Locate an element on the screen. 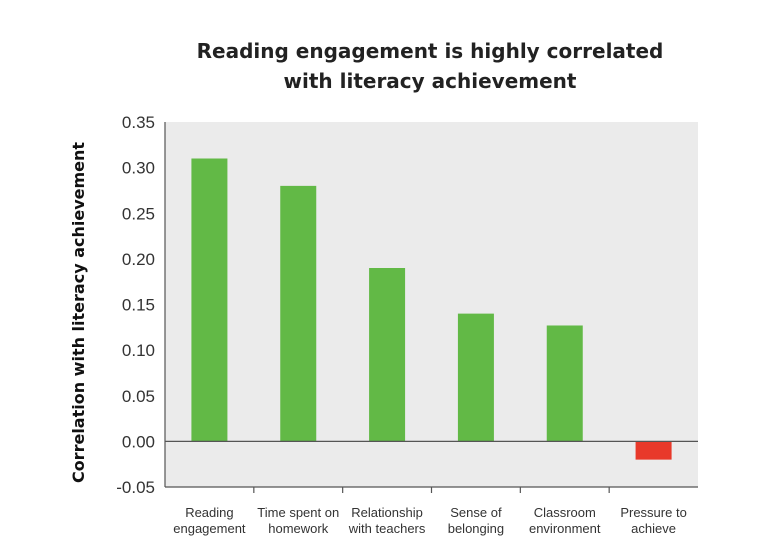 The image size is (776, 559). x-category-label: Pressure to is located at coordinates (653, 512).